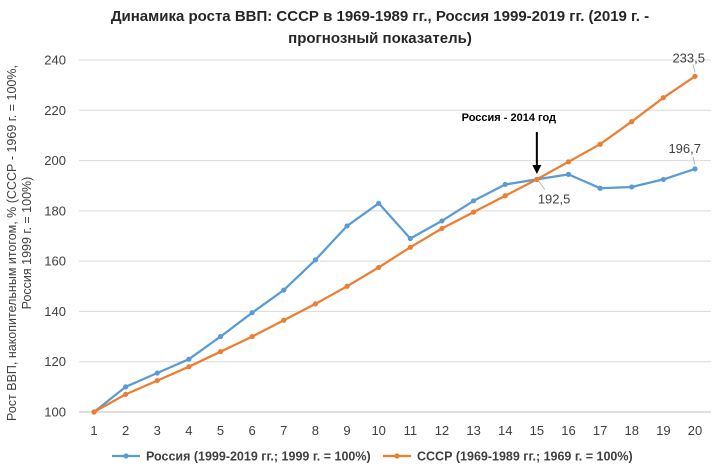 The height and width of the screenshot is (471, 720). Describe the element at coordinates (125, 430) in the screenshot. I see `x-tick-label: 2` at that location.